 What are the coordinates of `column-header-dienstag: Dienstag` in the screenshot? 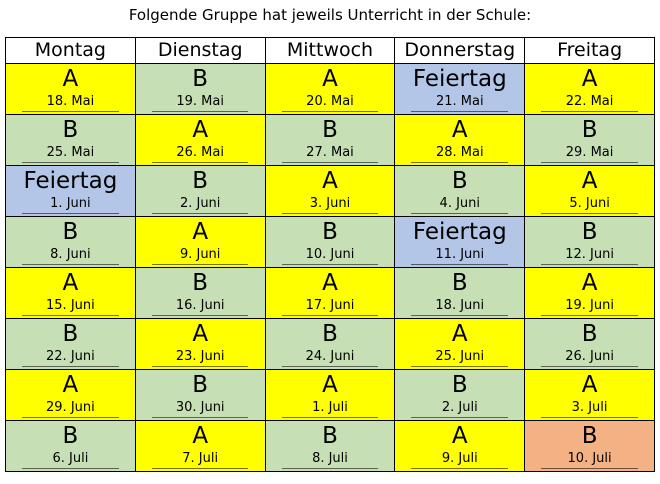 It's located at (200, 50).